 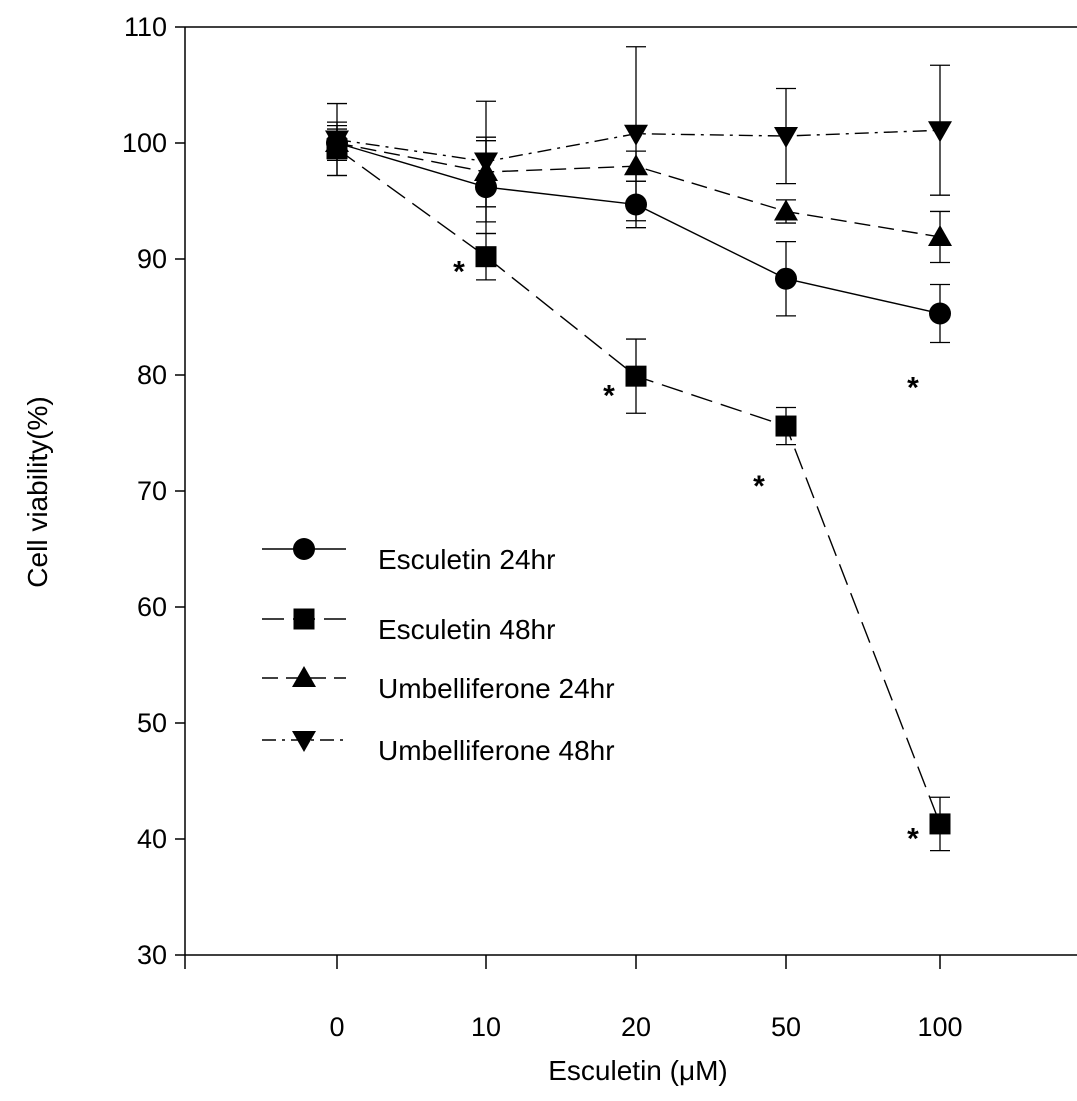 I want to click on y-tick-label: 110, so click(x=145, y=27).